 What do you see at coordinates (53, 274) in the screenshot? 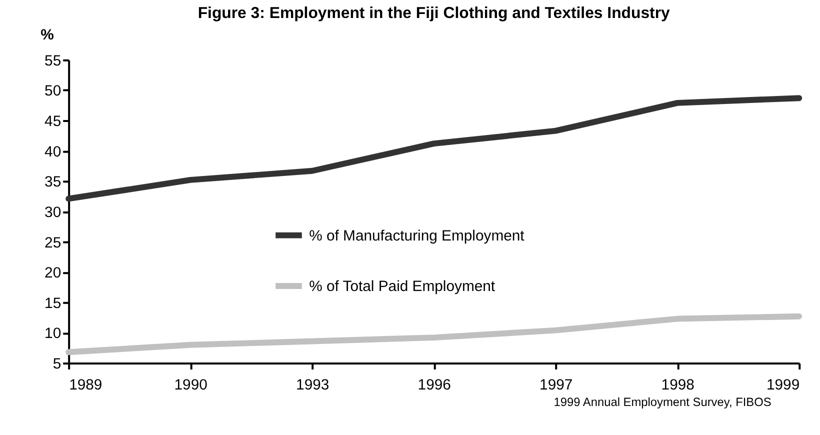
I see `y-tick-label: 20` at bounding box center [53, 274].